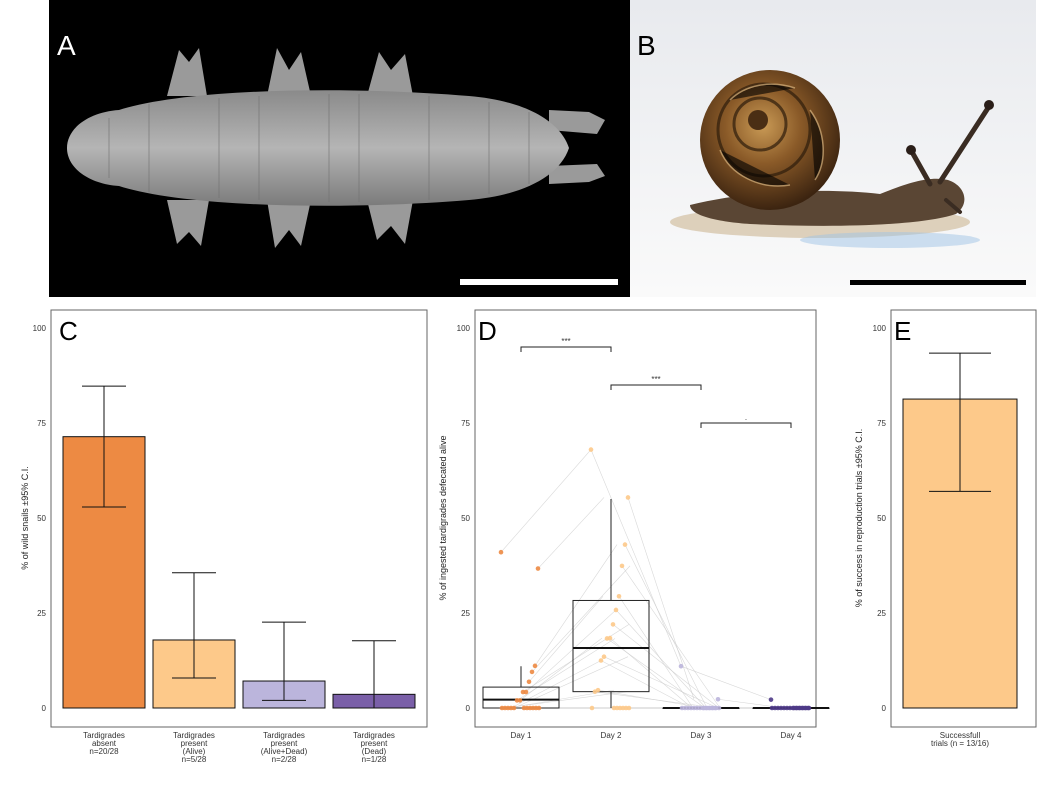 The image size is (1047, 788). What do you see at coordinates (902, 331) in the screenshot?
I see `panel-letter-e: E` at bounding box center [902, 331].